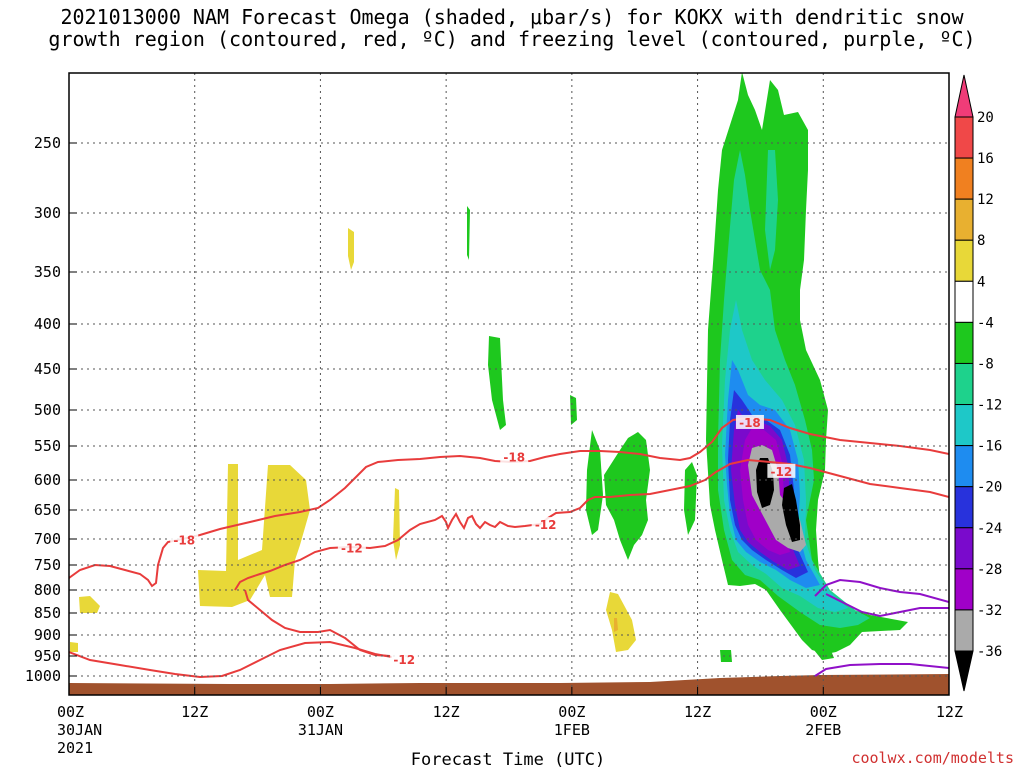  What do you see at coordinates (985, 200) in the screenshot?
I see `colorbar-label: 12` at bounding box center [985, 200].